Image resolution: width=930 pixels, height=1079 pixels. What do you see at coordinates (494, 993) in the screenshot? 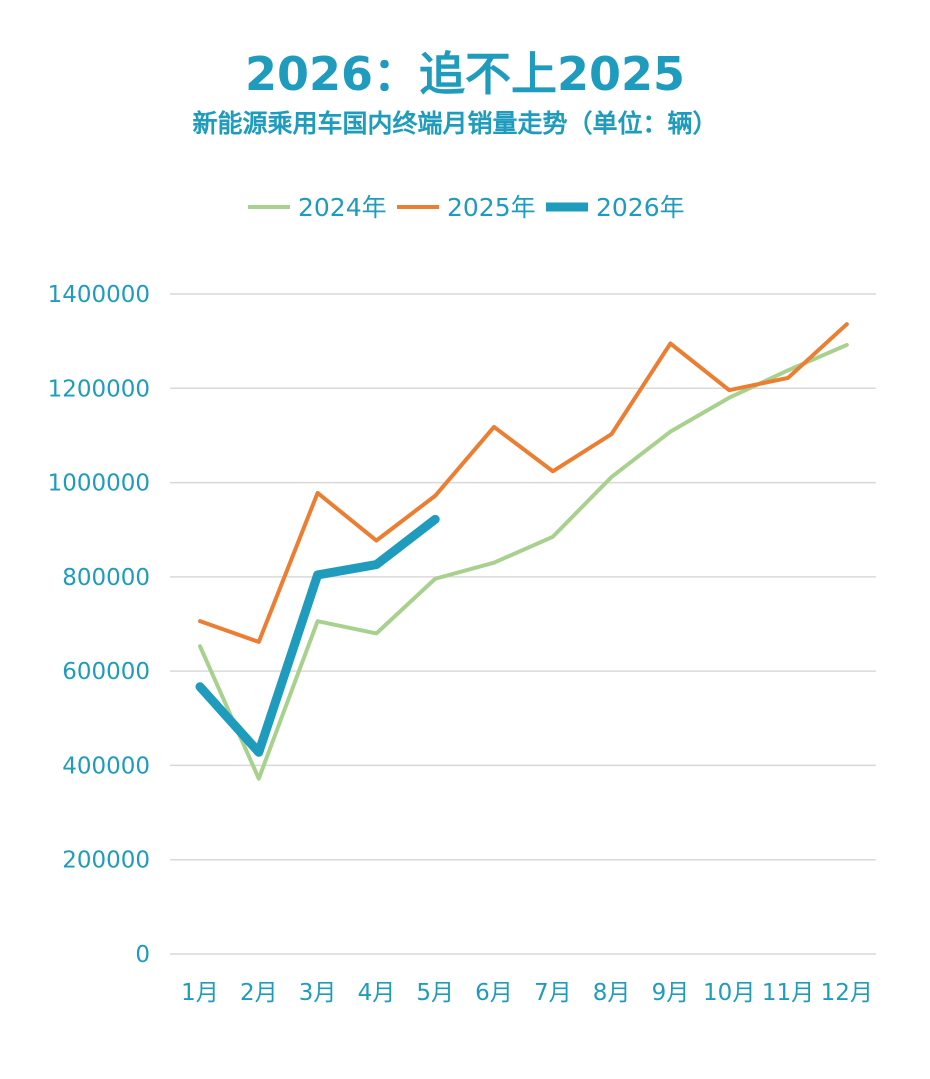
I see `x-tick-label: 6月` at bounding box center [494, 993].